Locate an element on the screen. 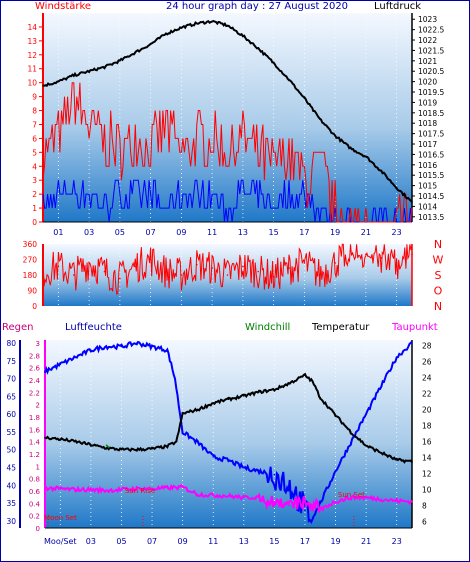 This screenshot has width=470, height=562. rain-y-tick: 1.2 is located at coordinates (34, 455).